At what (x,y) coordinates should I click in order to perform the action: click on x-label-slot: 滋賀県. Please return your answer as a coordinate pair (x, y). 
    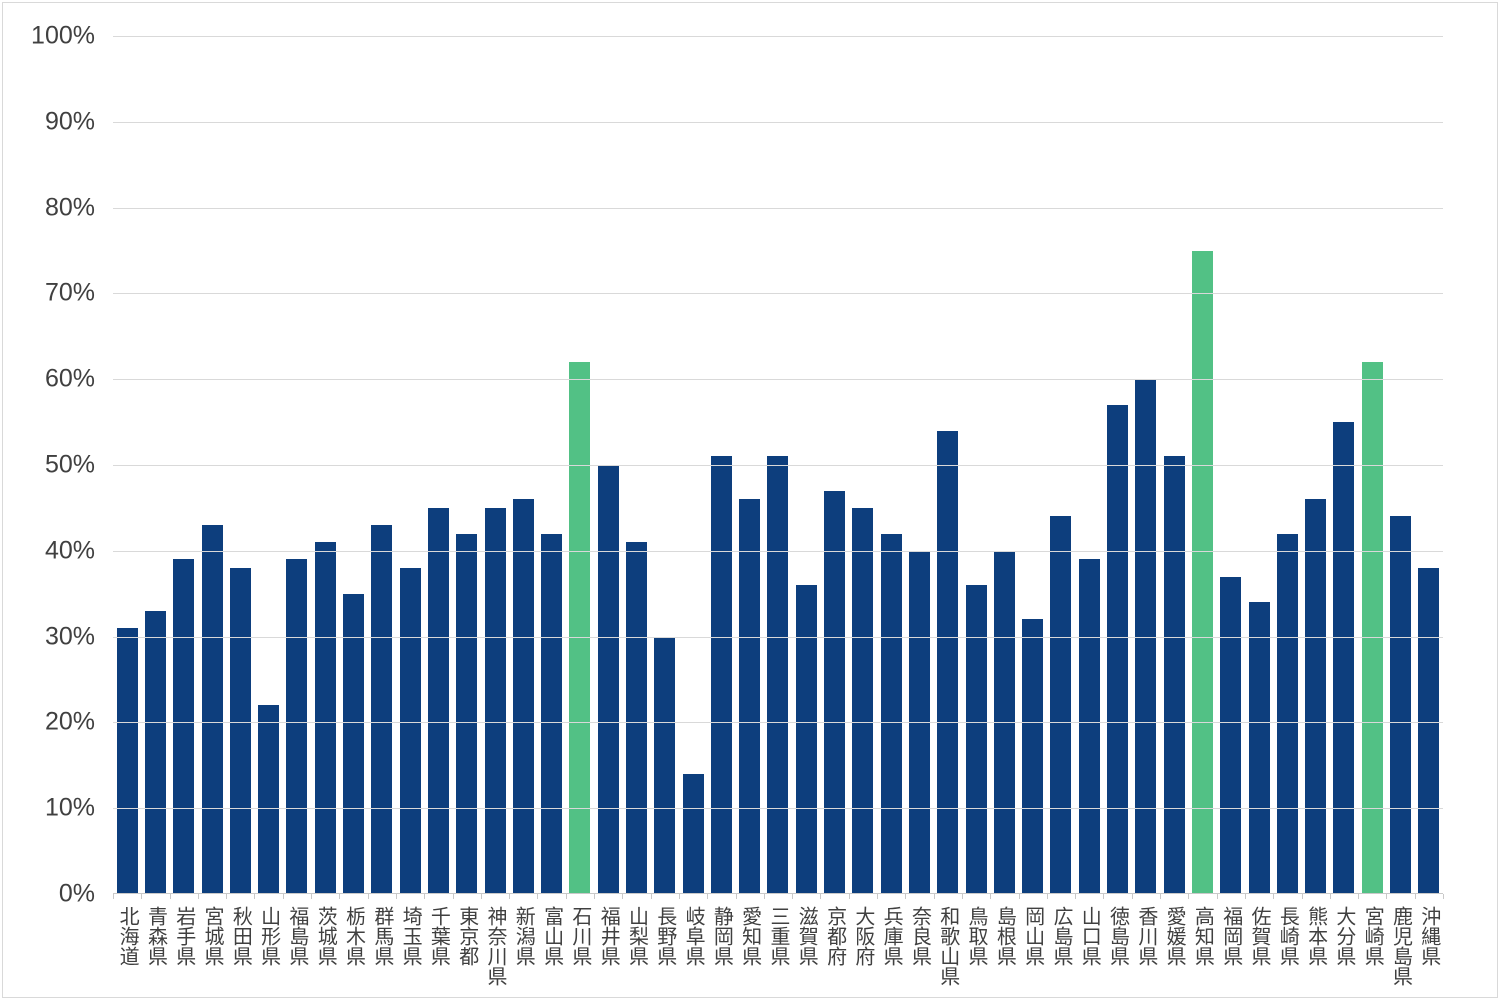
    Looking at the image, I should click on (806, 953).